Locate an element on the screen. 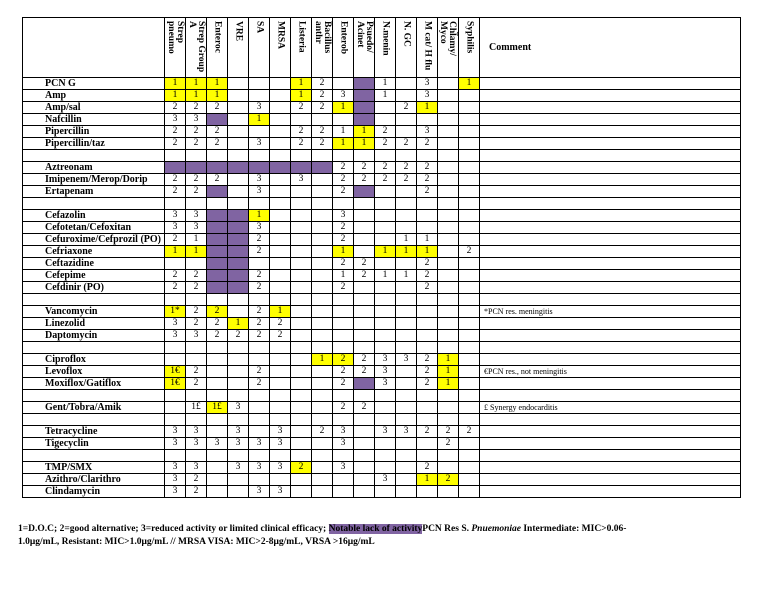  comment-column-header: Comment is located at coordinates (610, 47).